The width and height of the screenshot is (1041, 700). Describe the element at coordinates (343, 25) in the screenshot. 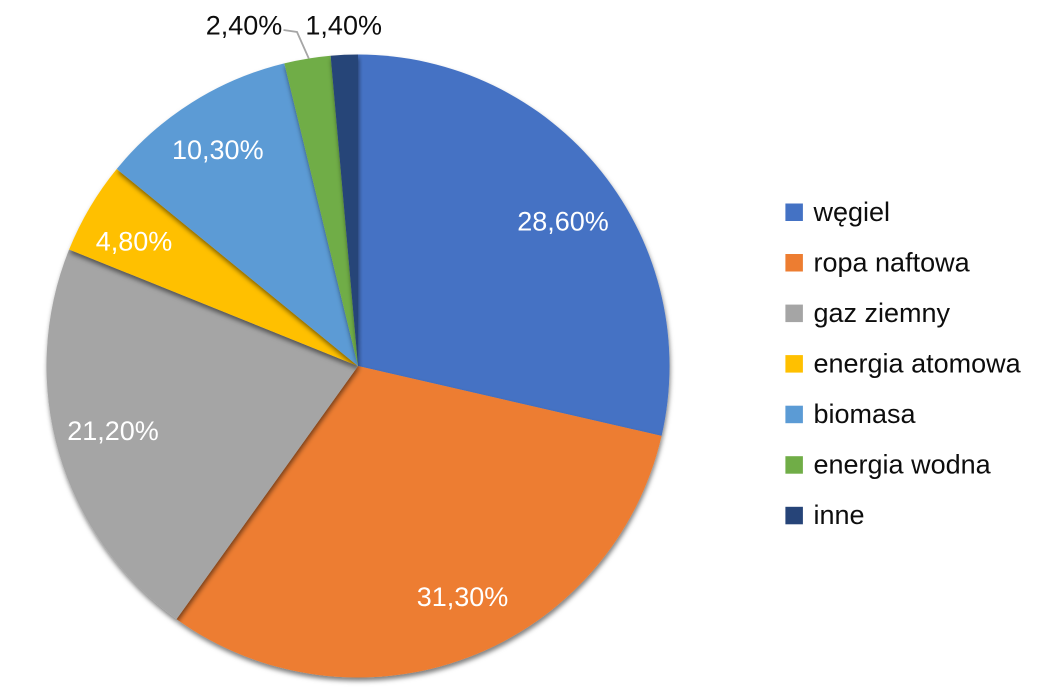

I see `svg-text: 1,40%` at that location.